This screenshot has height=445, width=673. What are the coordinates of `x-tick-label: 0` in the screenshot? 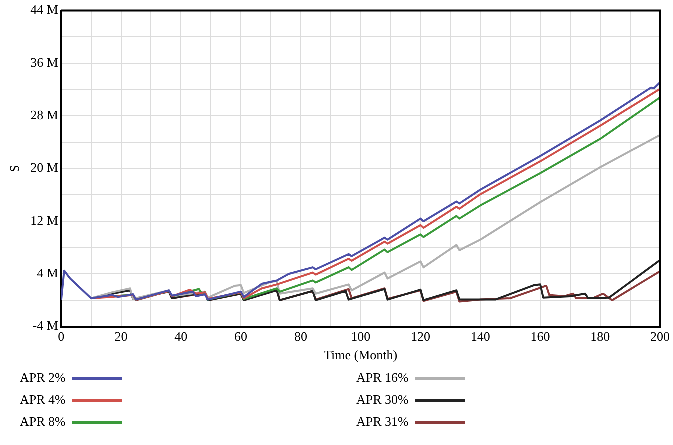 It's located at (61, 336).